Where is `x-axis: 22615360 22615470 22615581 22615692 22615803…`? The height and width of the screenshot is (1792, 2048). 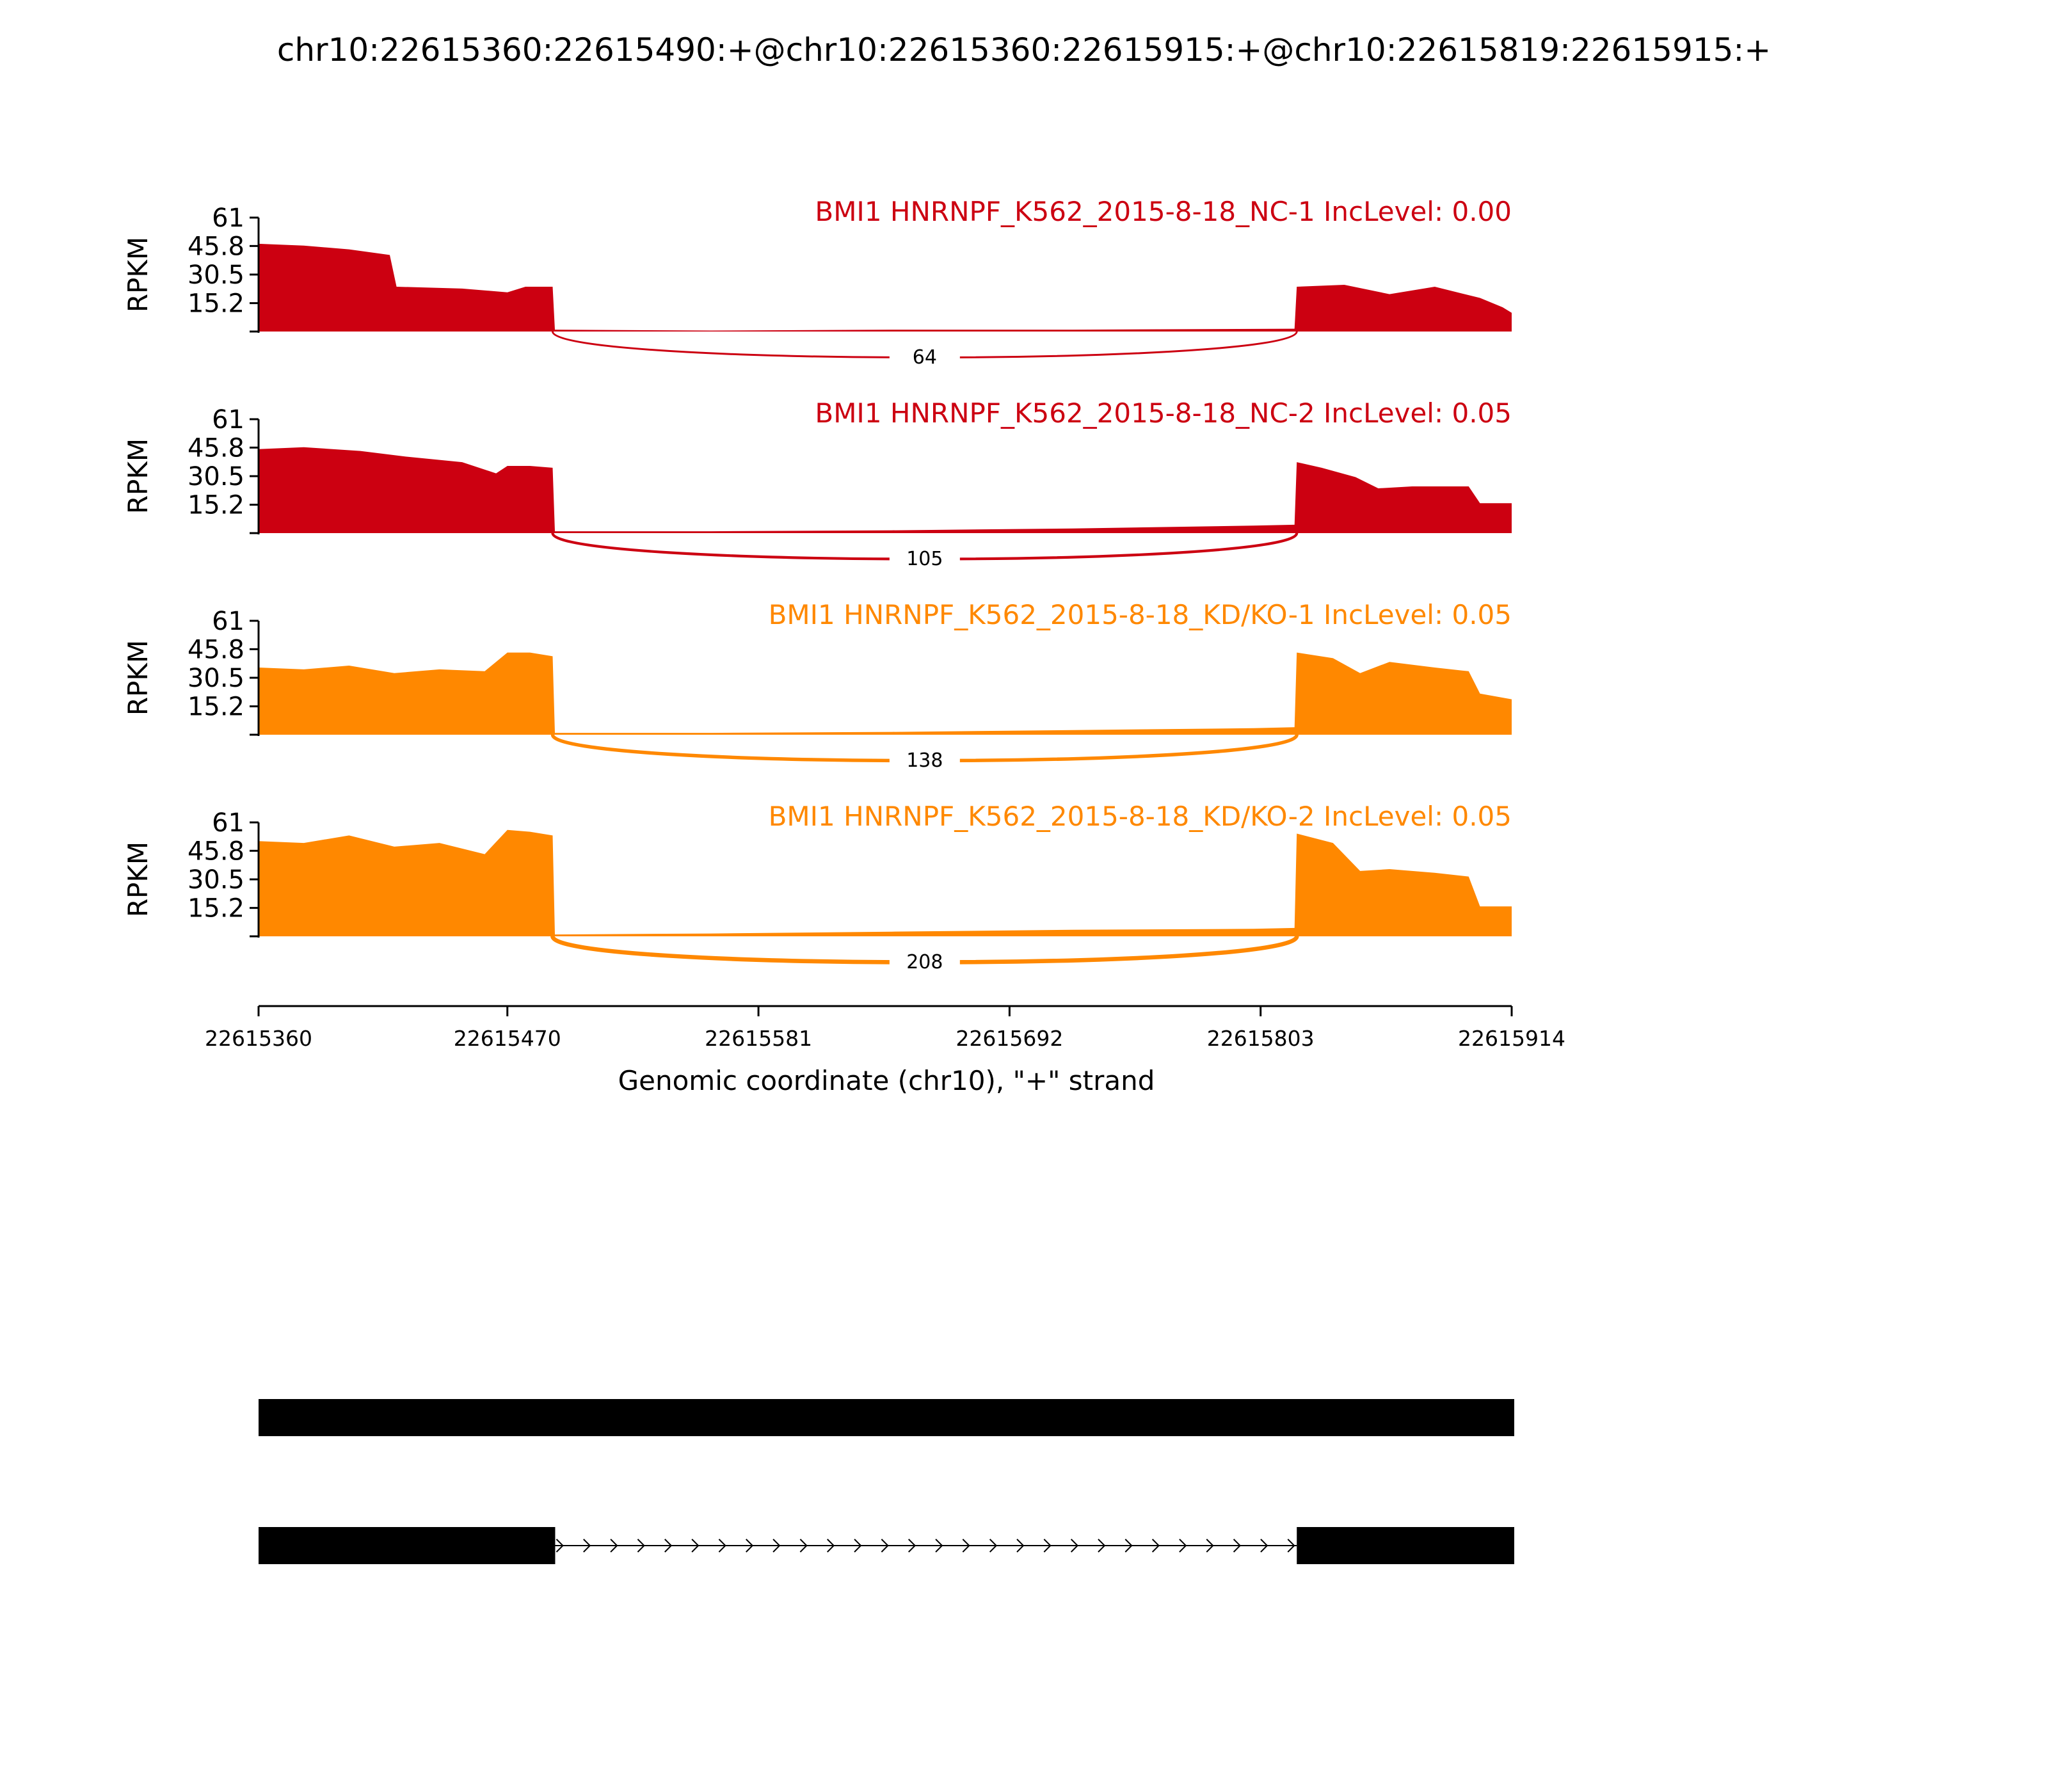
x-axis: 22615360 22615470 22615581 22615692 22615803… is located at coordinates (885, 1028).